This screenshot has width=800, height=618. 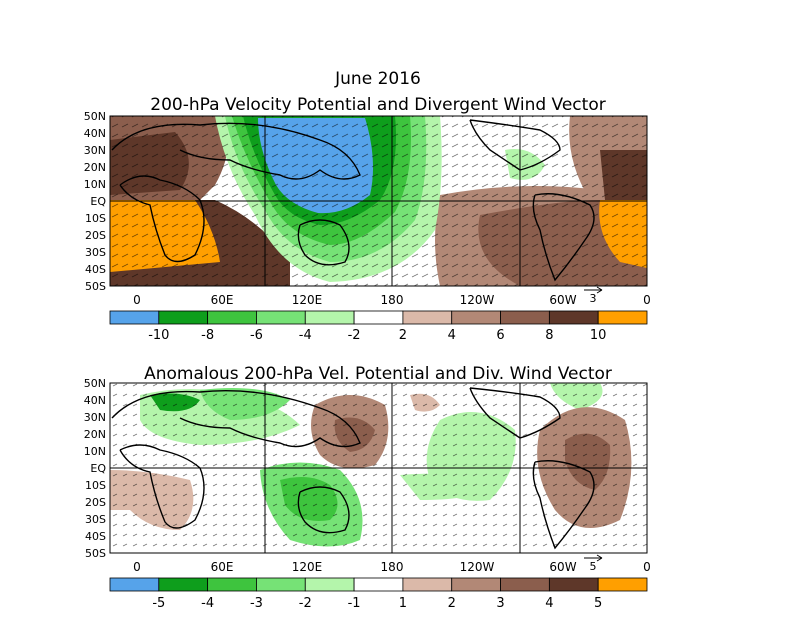 I want to click on reference-vector-label: 5, so click(x=593, y=566).